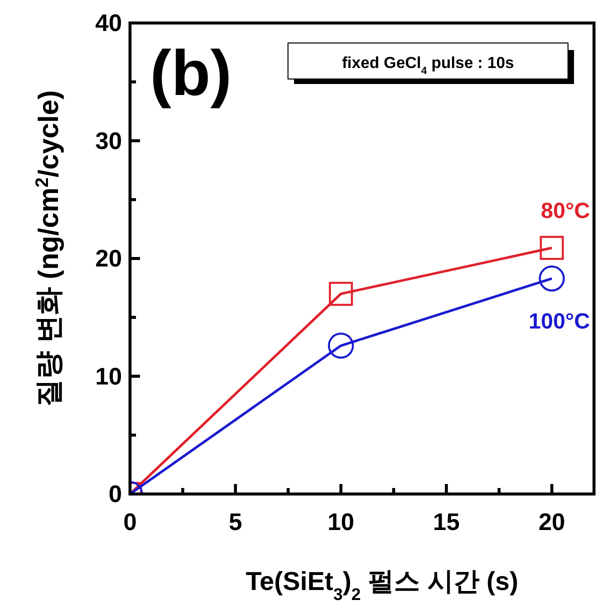  What do you see at coordinates (191, 73) in the screenshot?
I see `annotation: (b)` at bounding box center [191, 73].